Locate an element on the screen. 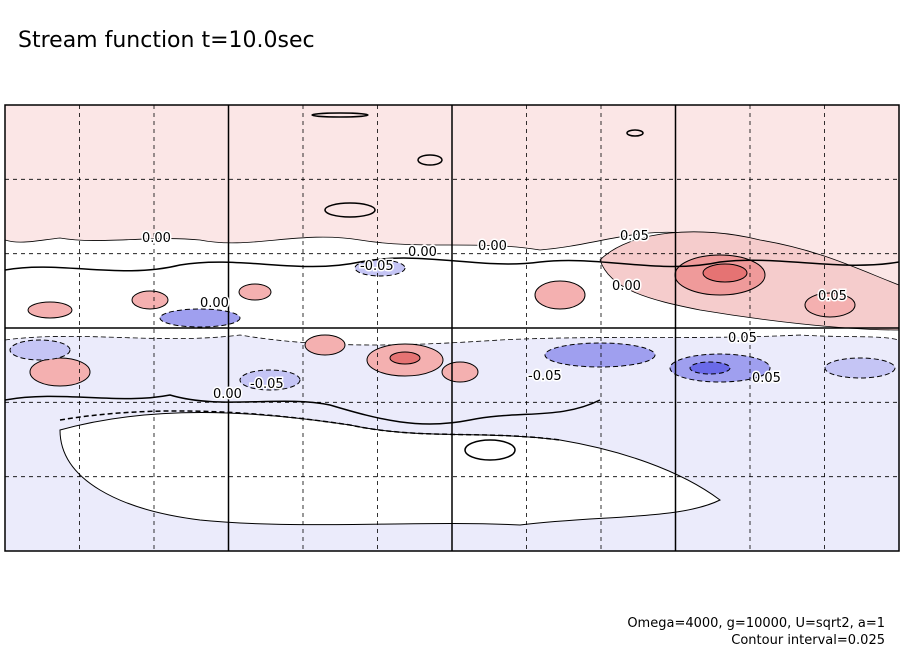 The width and height of the screenshot is (904, 654). note: Contour interval=0.025 is located at coordinates (808, 640).